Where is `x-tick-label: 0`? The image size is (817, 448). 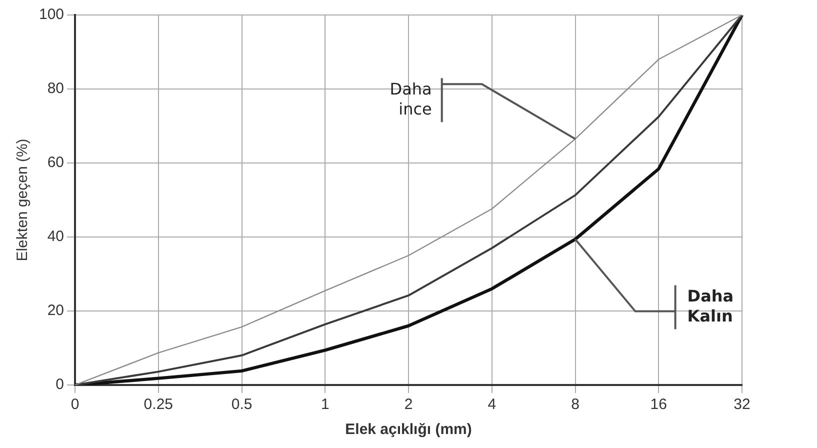 x-tick-label: 0 is located at coordinates (75, 405).